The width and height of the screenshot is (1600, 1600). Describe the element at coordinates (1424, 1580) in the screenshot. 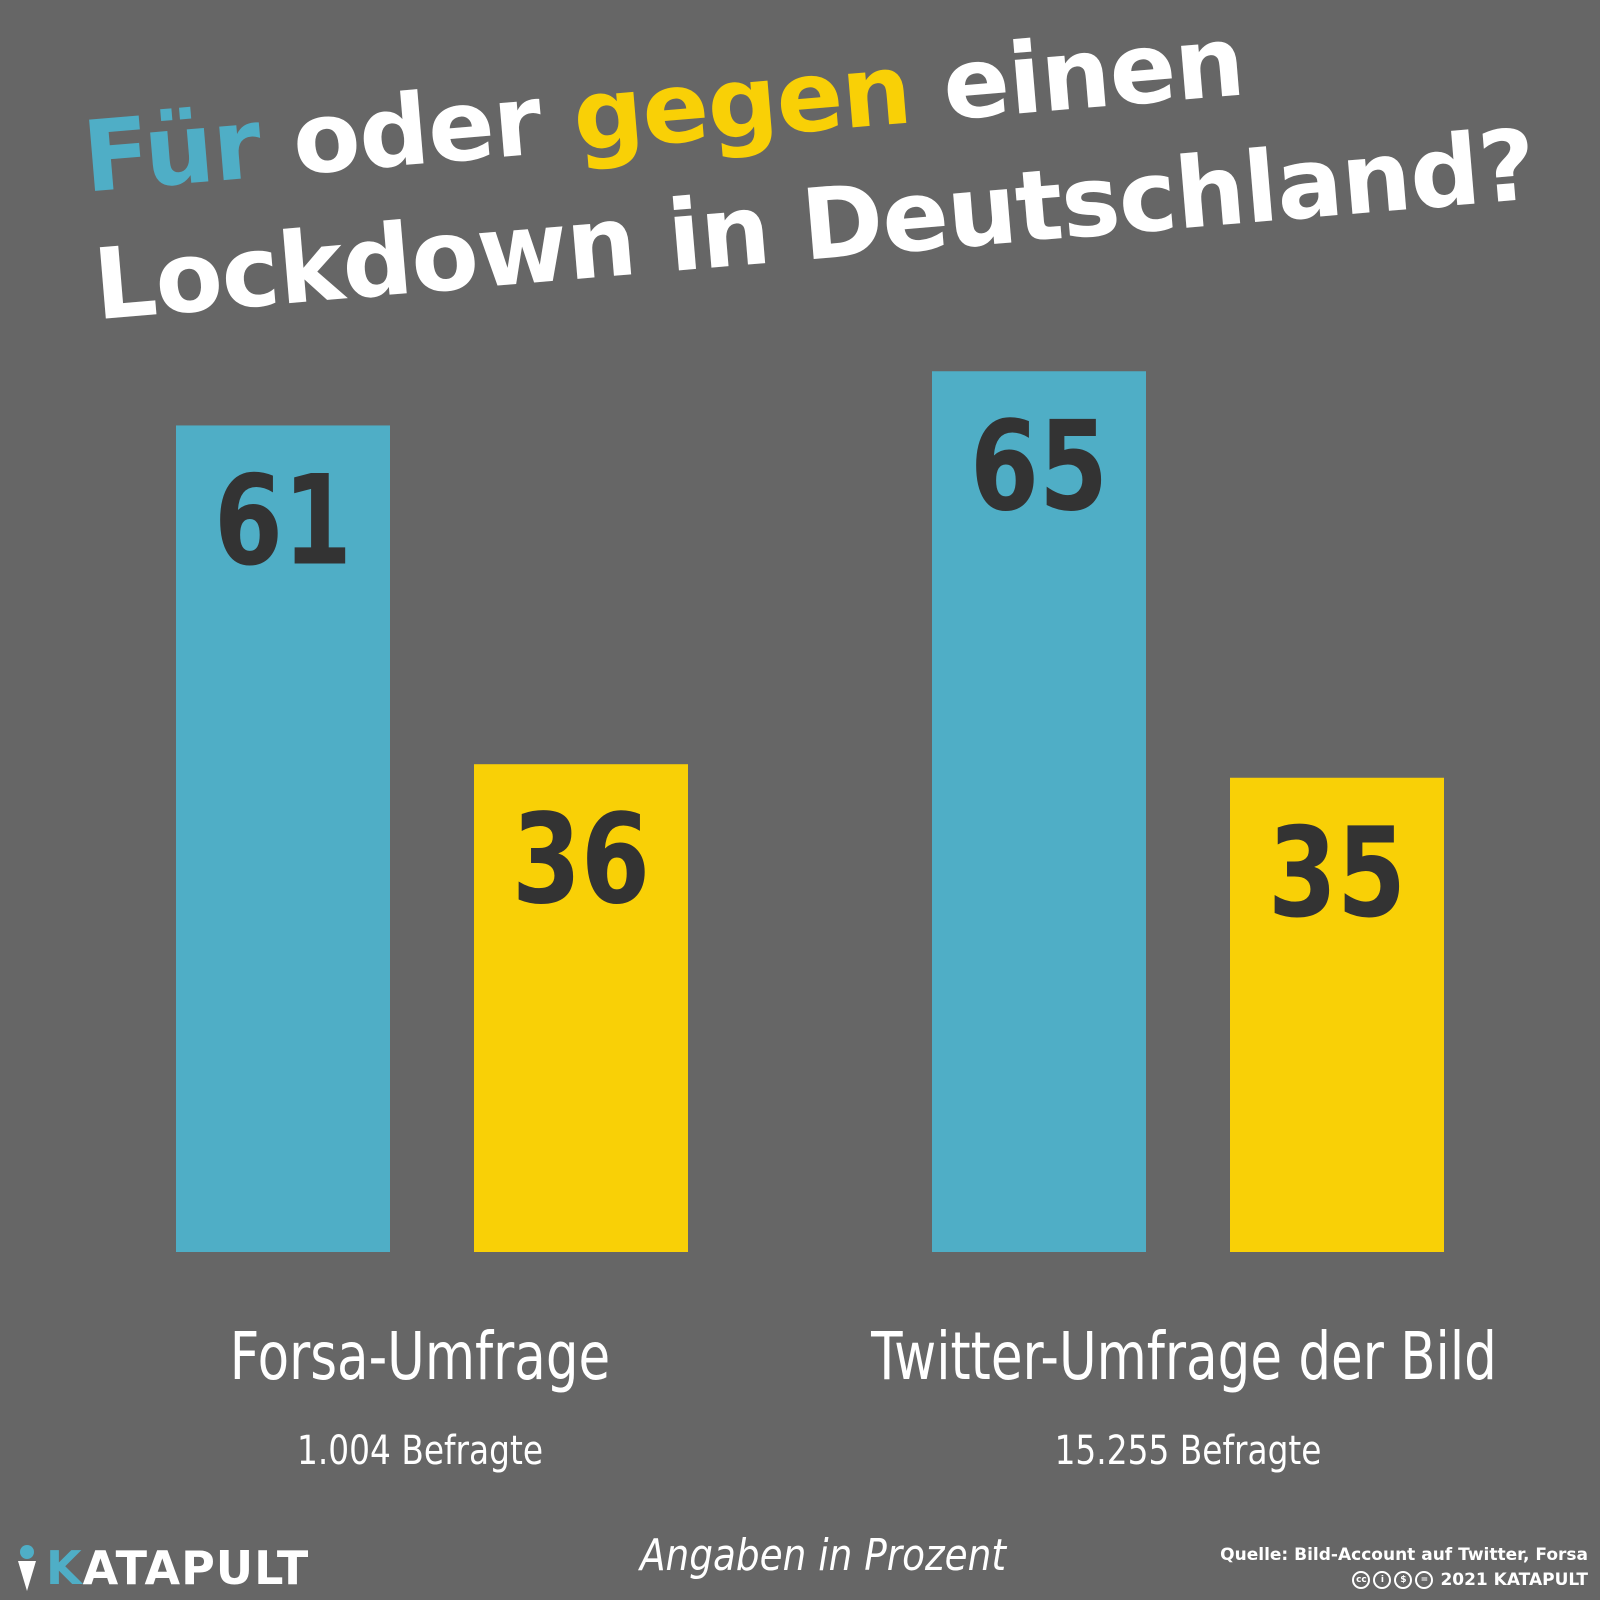

I see `nd-icon: =` at that location.